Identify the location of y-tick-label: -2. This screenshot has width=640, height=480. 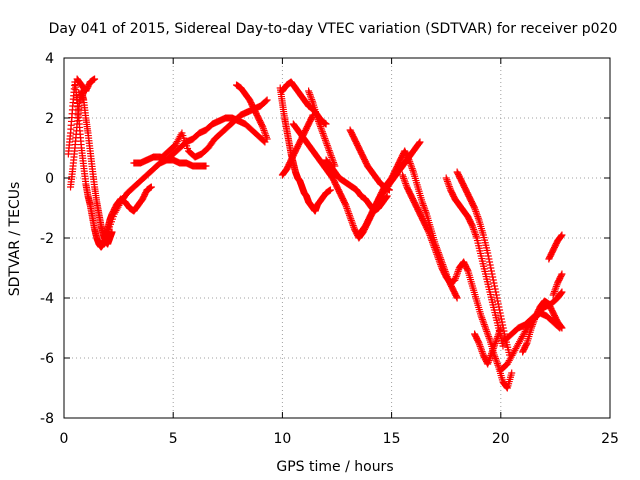
(47, 239).